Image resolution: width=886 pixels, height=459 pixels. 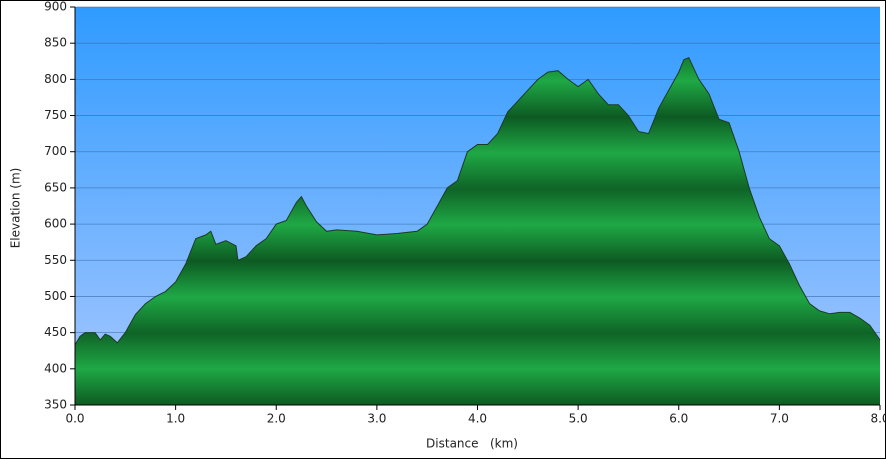 What do you see at coordinates (55, 187) in the screenshot?
I see `y-tick-label: 650` at bounding box center [55, 187].